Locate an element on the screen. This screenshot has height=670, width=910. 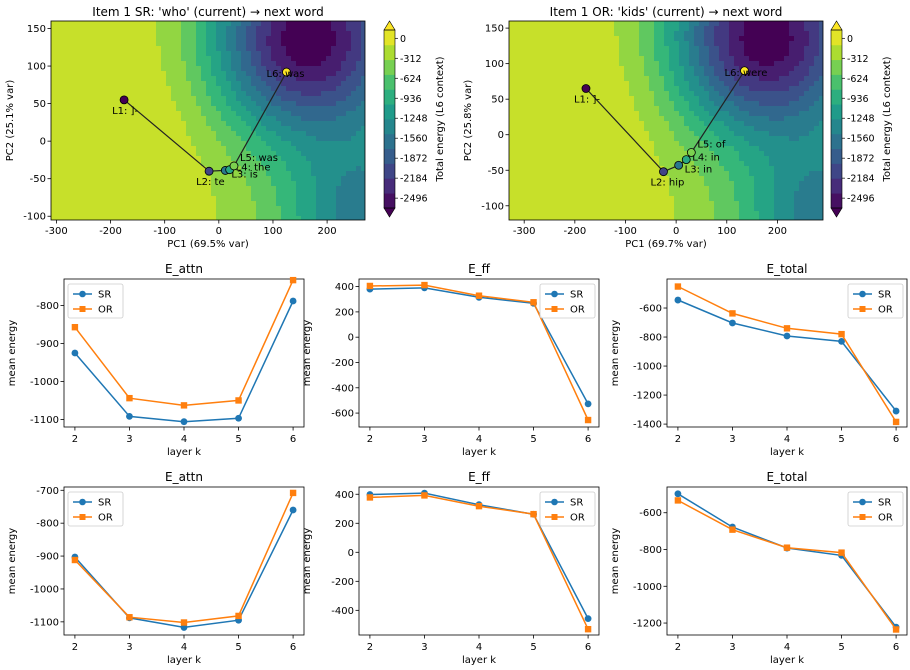
y-tick-label: -400 is located at coordinates (342, 388).